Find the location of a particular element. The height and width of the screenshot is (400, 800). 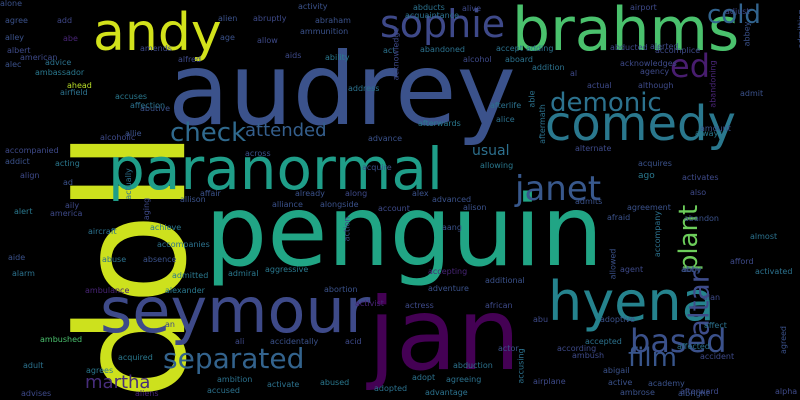

word-cloud-word: abigail is located at coordinates (616, 370).